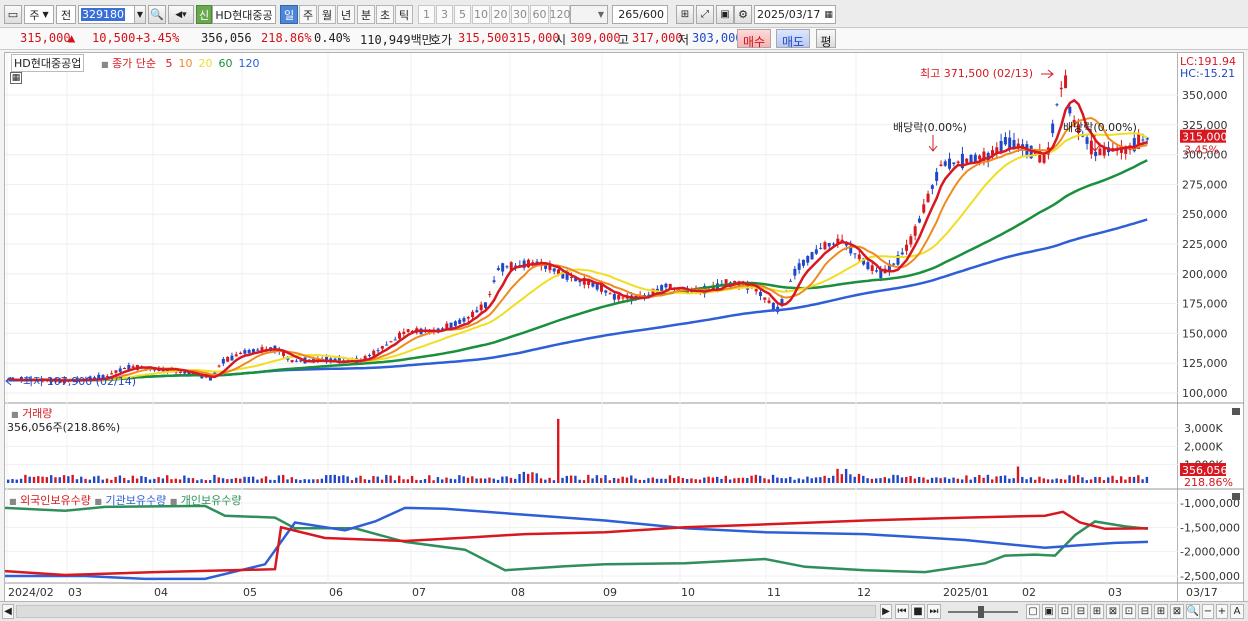 This screenshot has height=621, width=1248. What do you see at coordinates (1049, 611) in the screenshot?
I see `view-icon-2: ▣` at bounding box center [1049, 611].